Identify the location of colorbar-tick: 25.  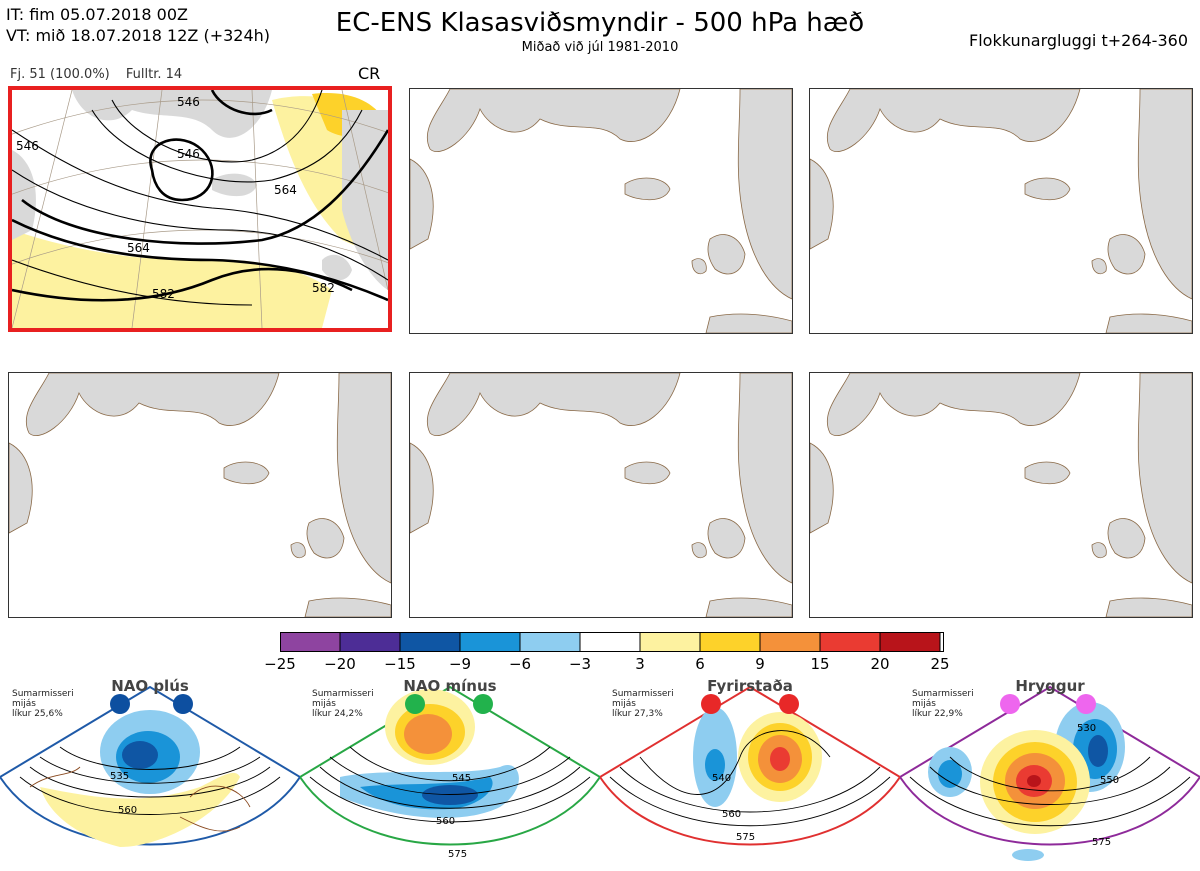
(940, 664).